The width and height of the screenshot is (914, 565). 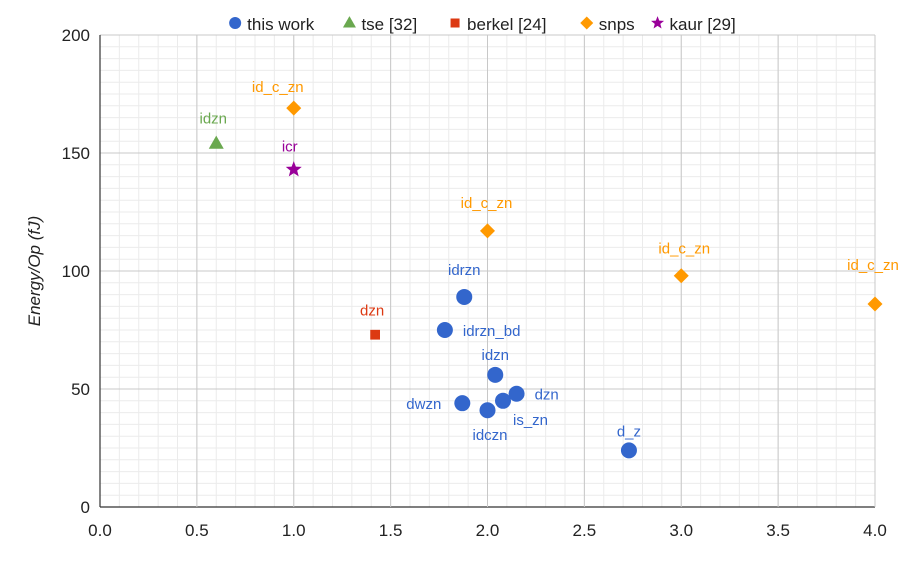 What do you see at coordinates (76, 153) in the screenshot?
I see `y-tick-label: 150` at bounding box center [76, 153].